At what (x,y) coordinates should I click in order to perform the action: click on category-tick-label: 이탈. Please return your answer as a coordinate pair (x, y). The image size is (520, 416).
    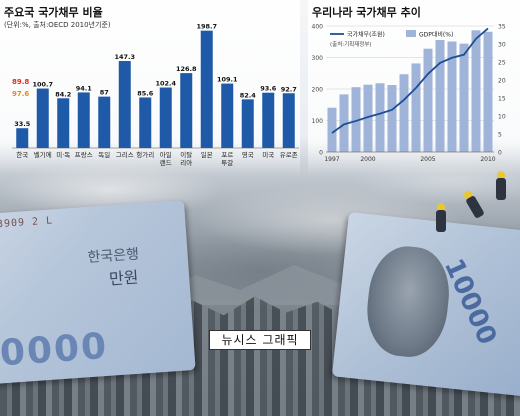
    Looking at the image, I should click on (186, 154).